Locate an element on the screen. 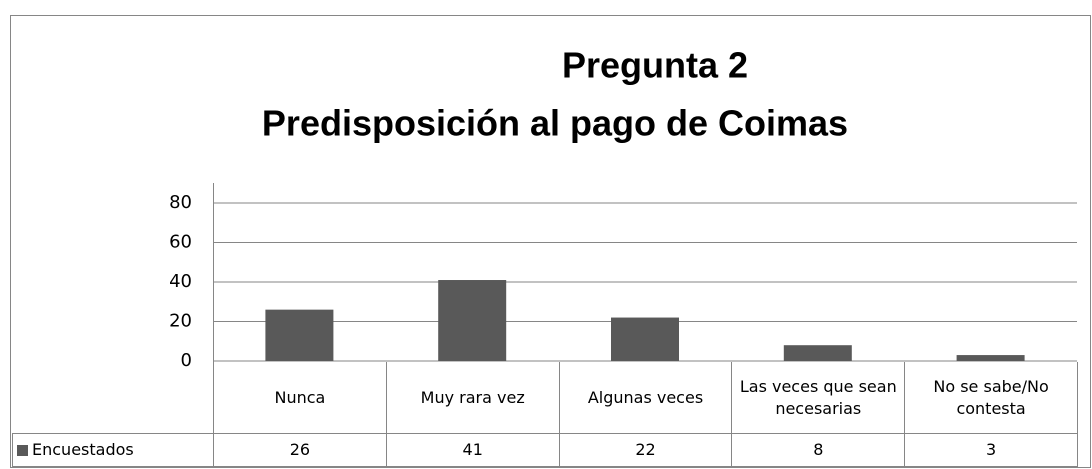  table-value: 22 is located at coordinates (646, 450).